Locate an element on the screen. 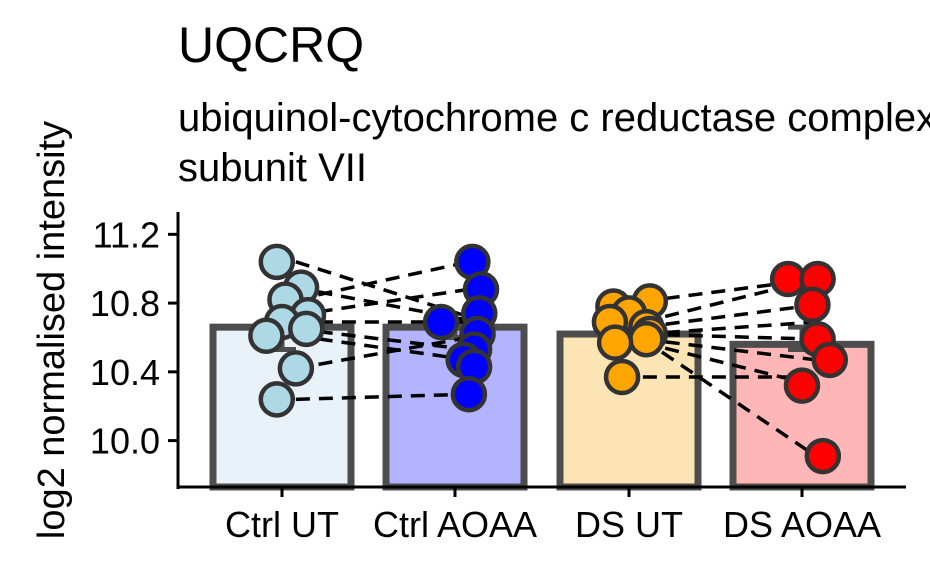 The height and width of the screenshot is (570, 930). y-tick-label: 11.2 is located at coordinates (126, 234).